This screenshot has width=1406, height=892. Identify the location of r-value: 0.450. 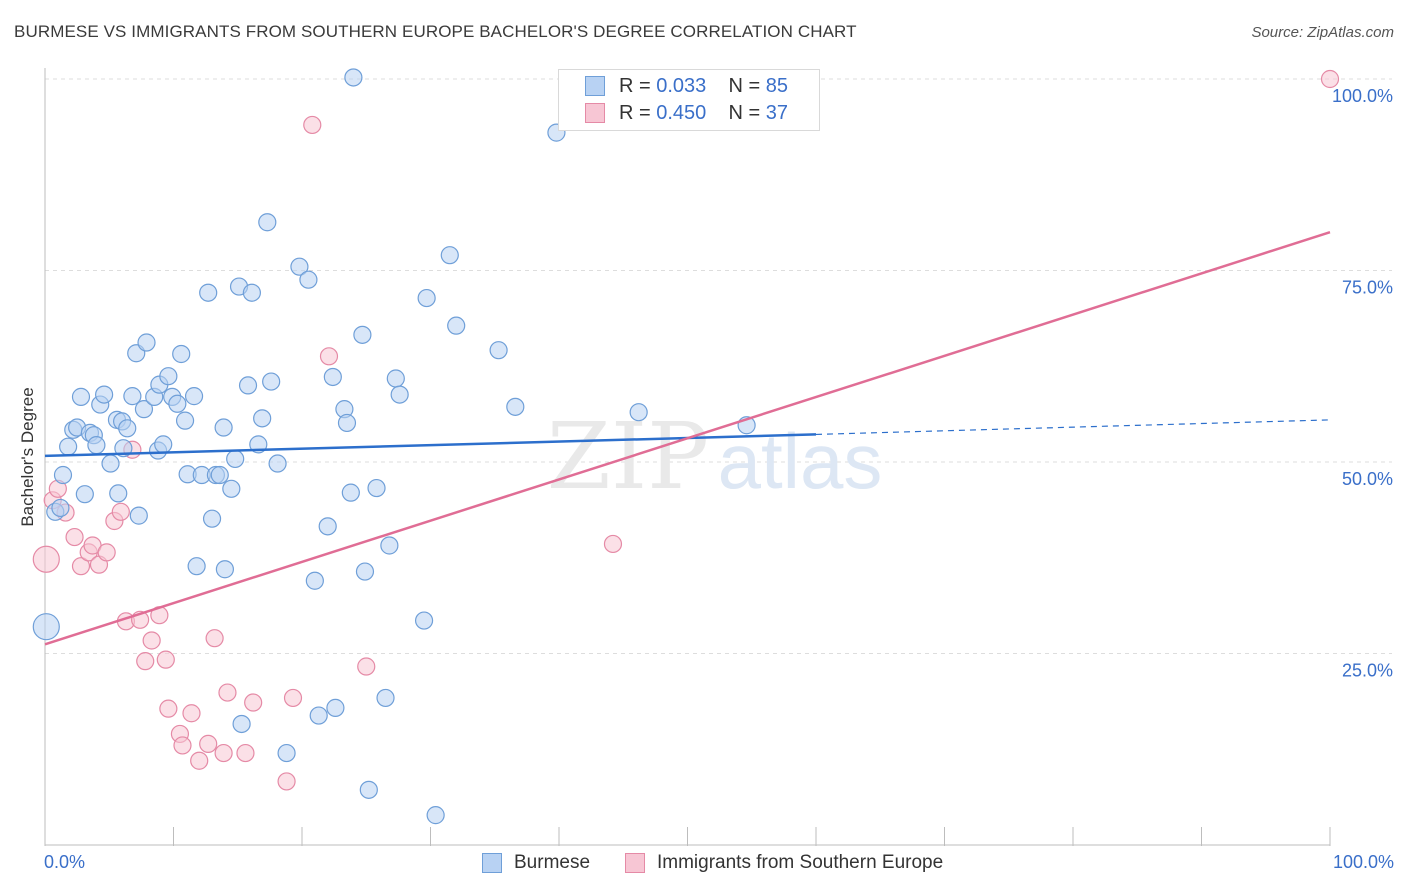
(681, 112).